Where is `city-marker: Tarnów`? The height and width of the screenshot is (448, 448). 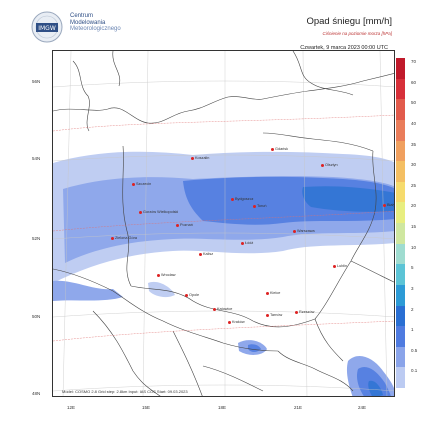 city-marker: Tarnów is located at coordinates (274, 315).